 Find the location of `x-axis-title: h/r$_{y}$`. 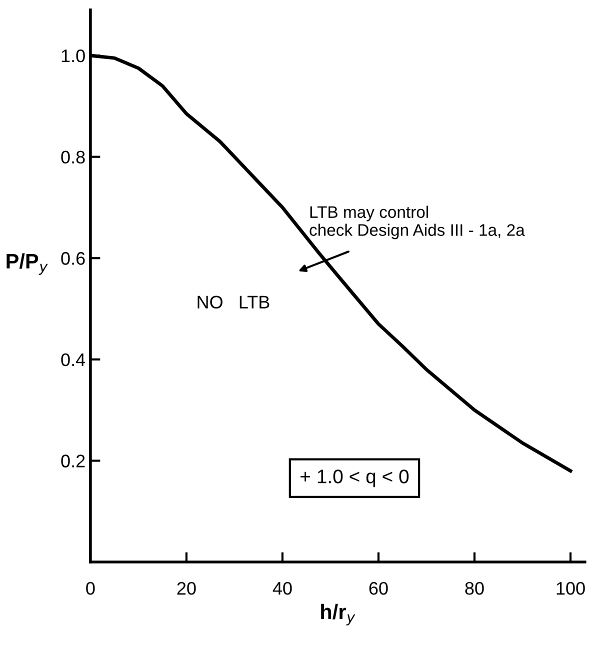

x-axis-title: h/r$_{y}$ is located at coordinates (338, 615).